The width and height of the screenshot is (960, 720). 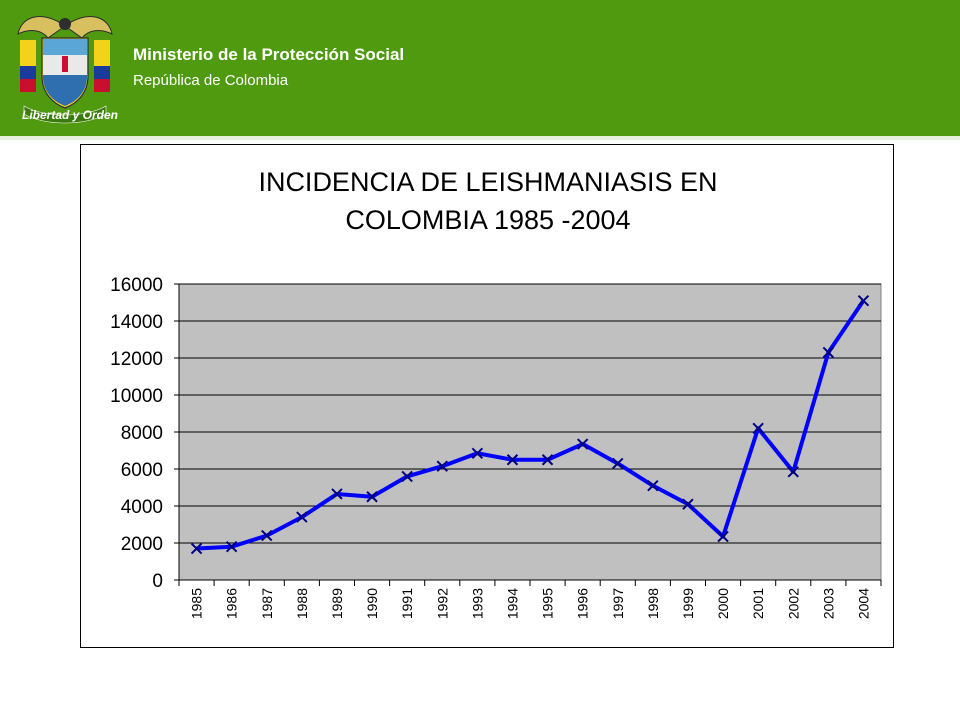 What do you see at coordinates (142, 544) in the screenshot?
I see `y-tick-label: 2000` at bounding box center [142, 544].